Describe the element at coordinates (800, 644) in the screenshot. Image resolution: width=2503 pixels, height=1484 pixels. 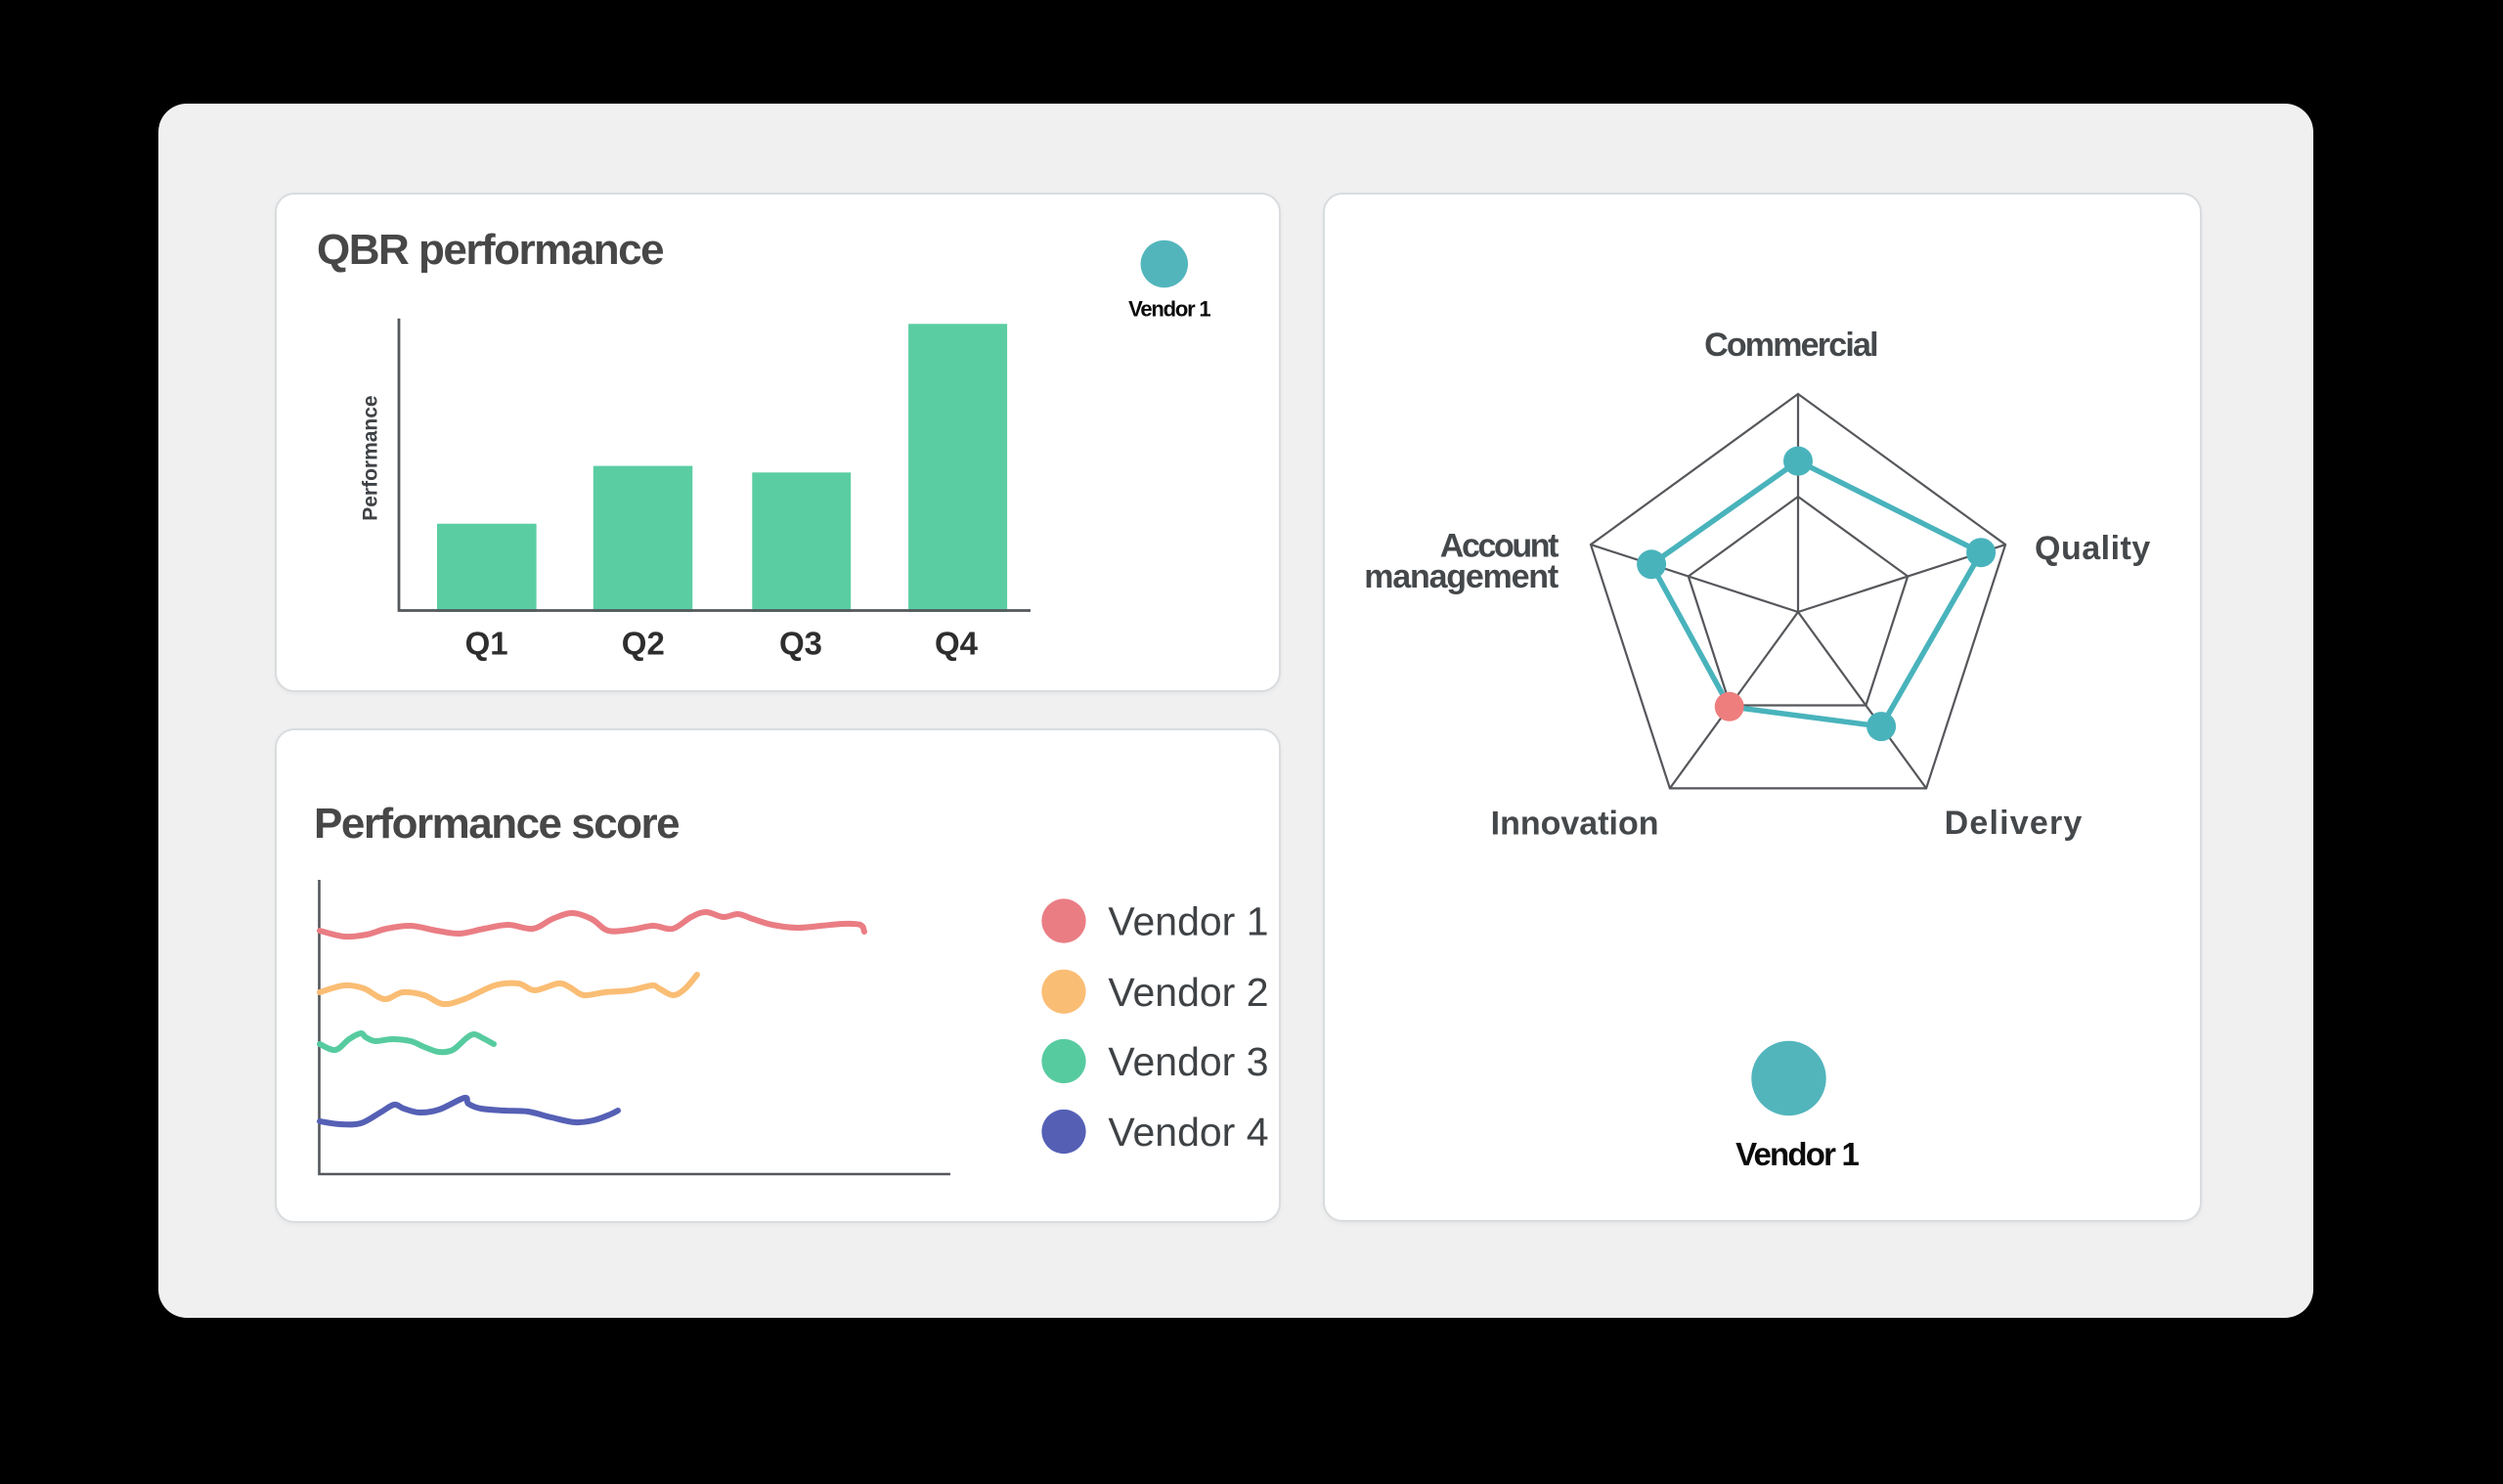
I see `svg-text: Q3` at that location.